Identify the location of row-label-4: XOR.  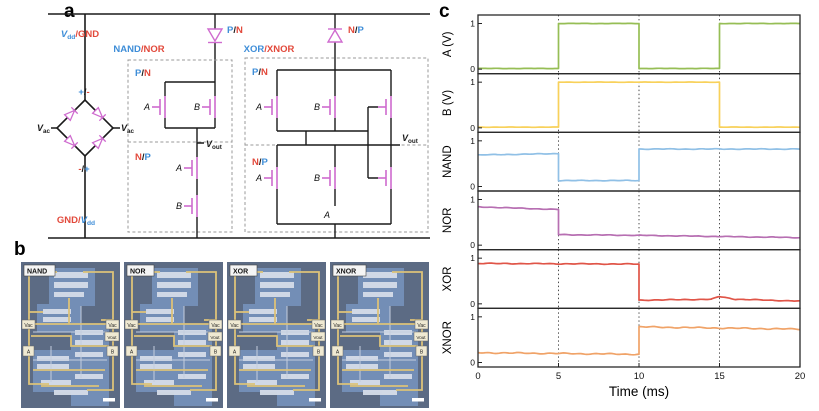
(448, 279).